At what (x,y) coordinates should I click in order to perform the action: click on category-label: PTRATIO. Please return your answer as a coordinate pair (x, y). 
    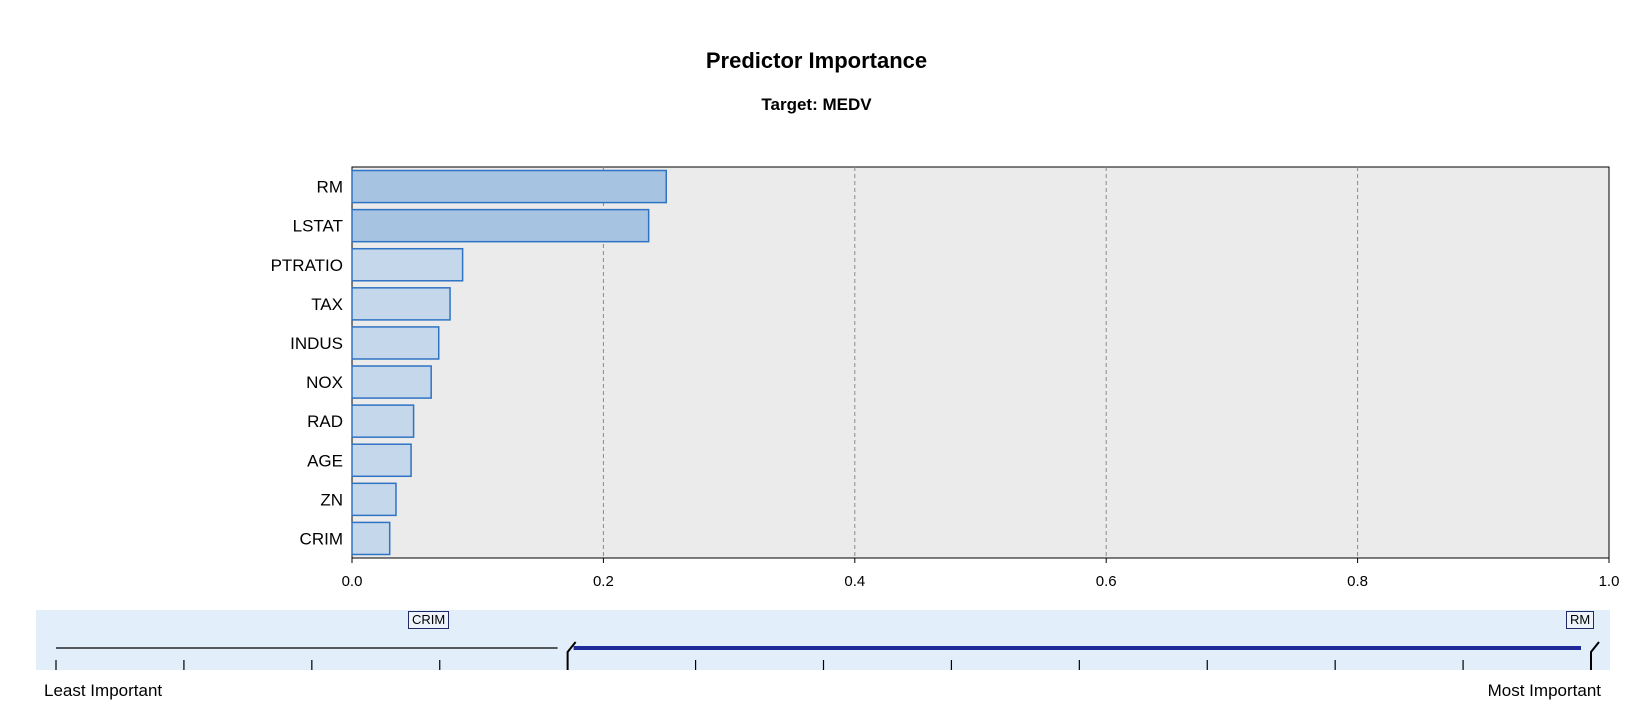
    Looking at the image, I should click on (307, 265).